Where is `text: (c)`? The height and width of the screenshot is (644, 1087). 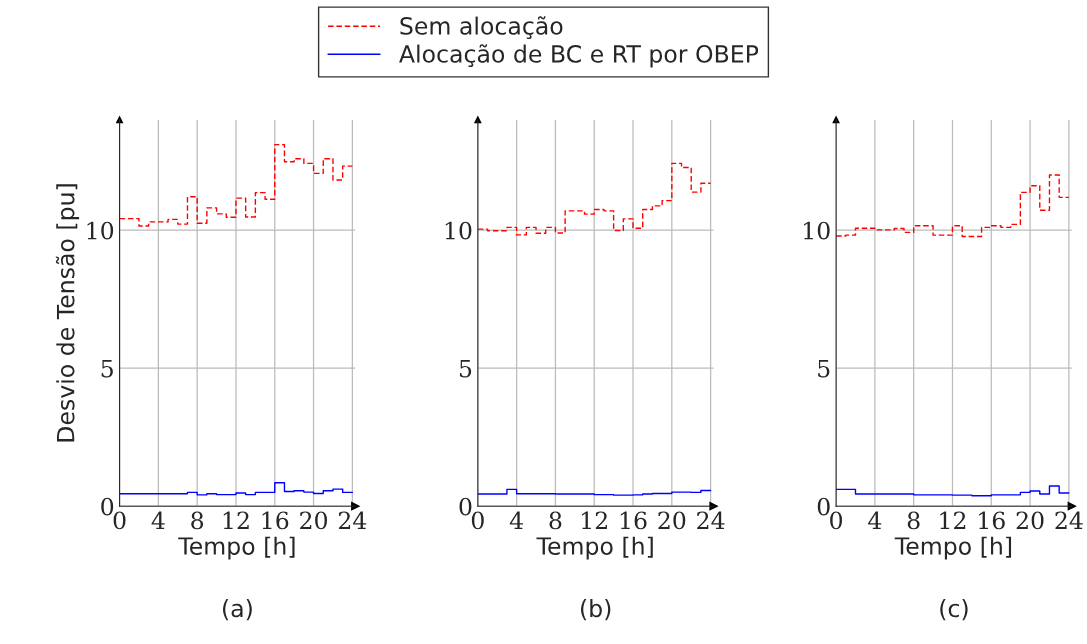 text: (c) is located at coordinates (954, 610).